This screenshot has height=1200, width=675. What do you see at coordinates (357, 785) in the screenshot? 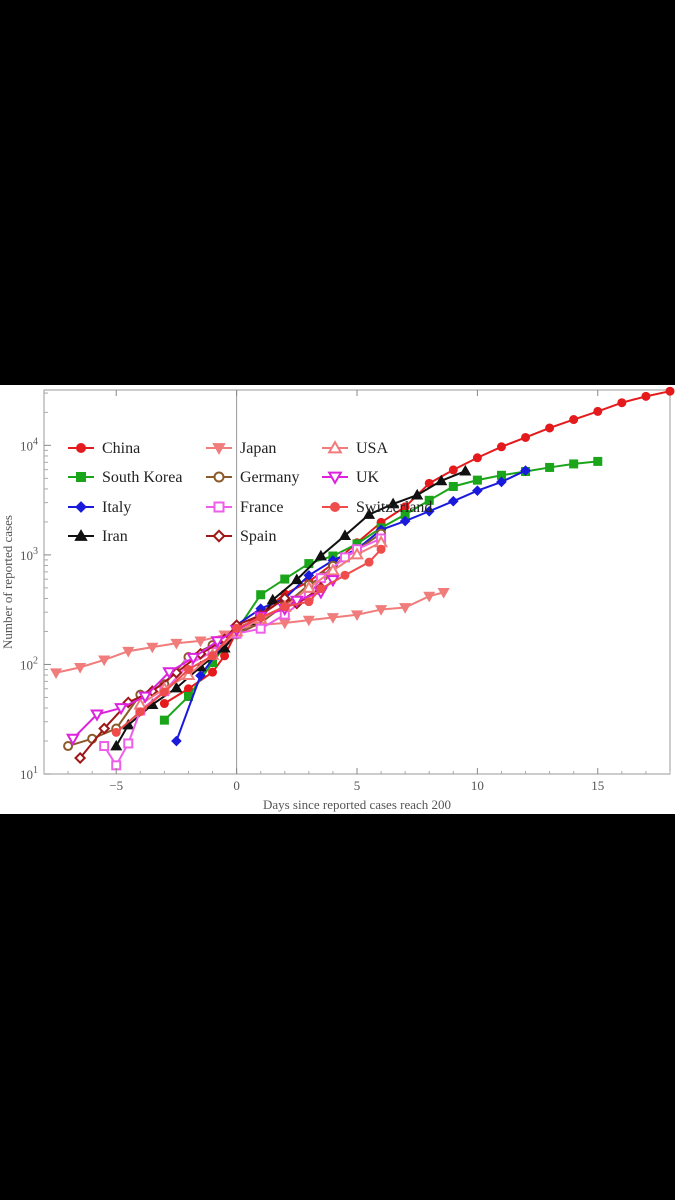
I see `x-tick-label: 5` at bounding box center [357, 785].